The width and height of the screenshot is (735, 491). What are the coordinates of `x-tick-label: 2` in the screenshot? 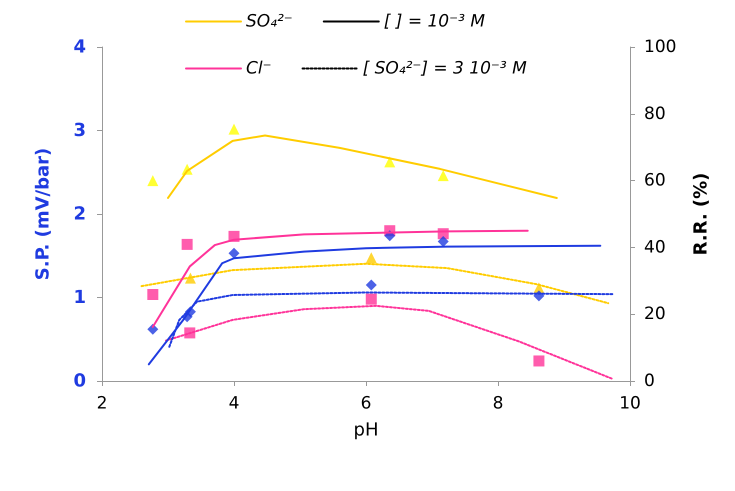 It's located at (102, 404).